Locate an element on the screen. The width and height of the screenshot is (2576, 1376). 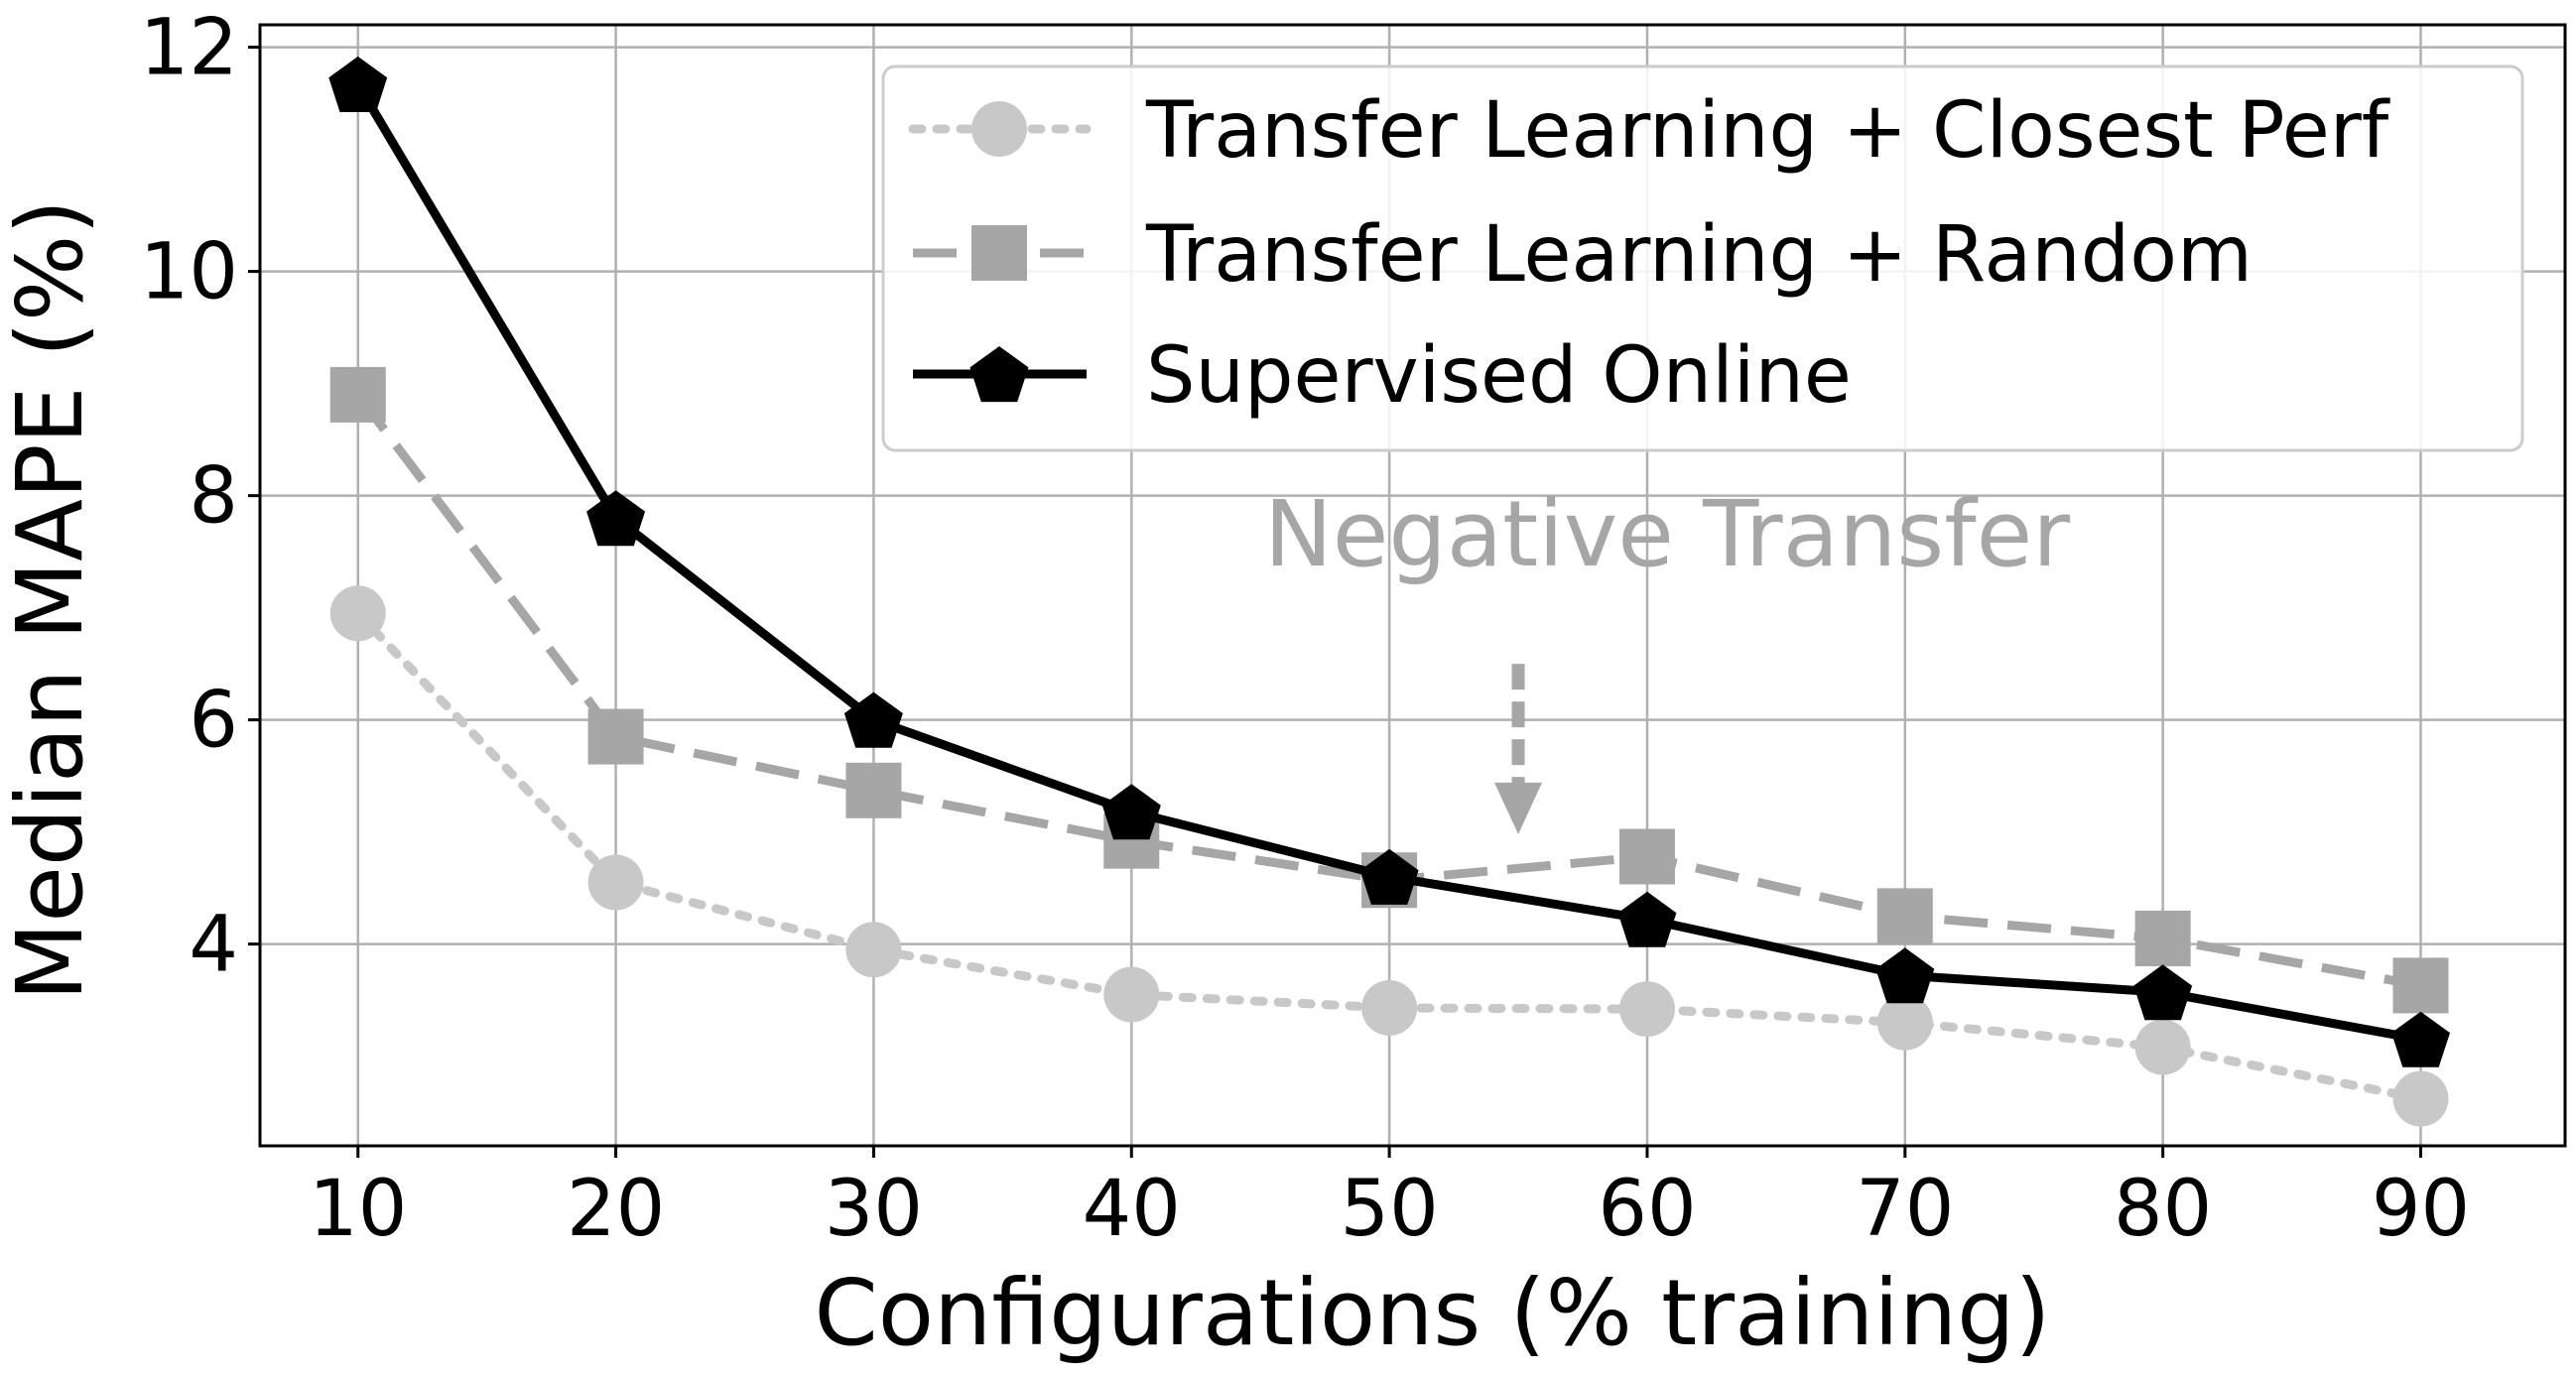
y-tick-label: 12 is located at coordinates (189, 48).